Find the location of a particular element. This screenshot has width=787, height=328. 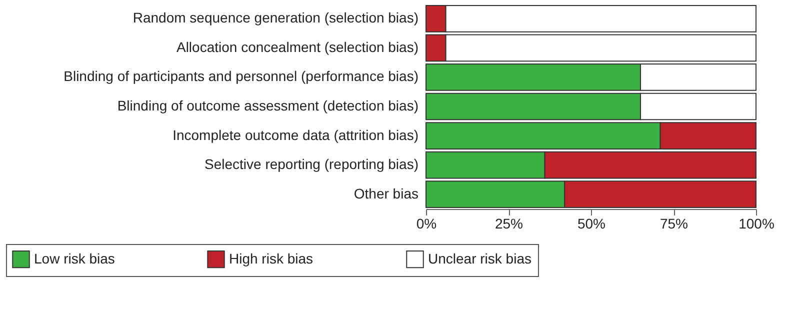

x-tick-label: 50% is located at coordinates (591, 224).